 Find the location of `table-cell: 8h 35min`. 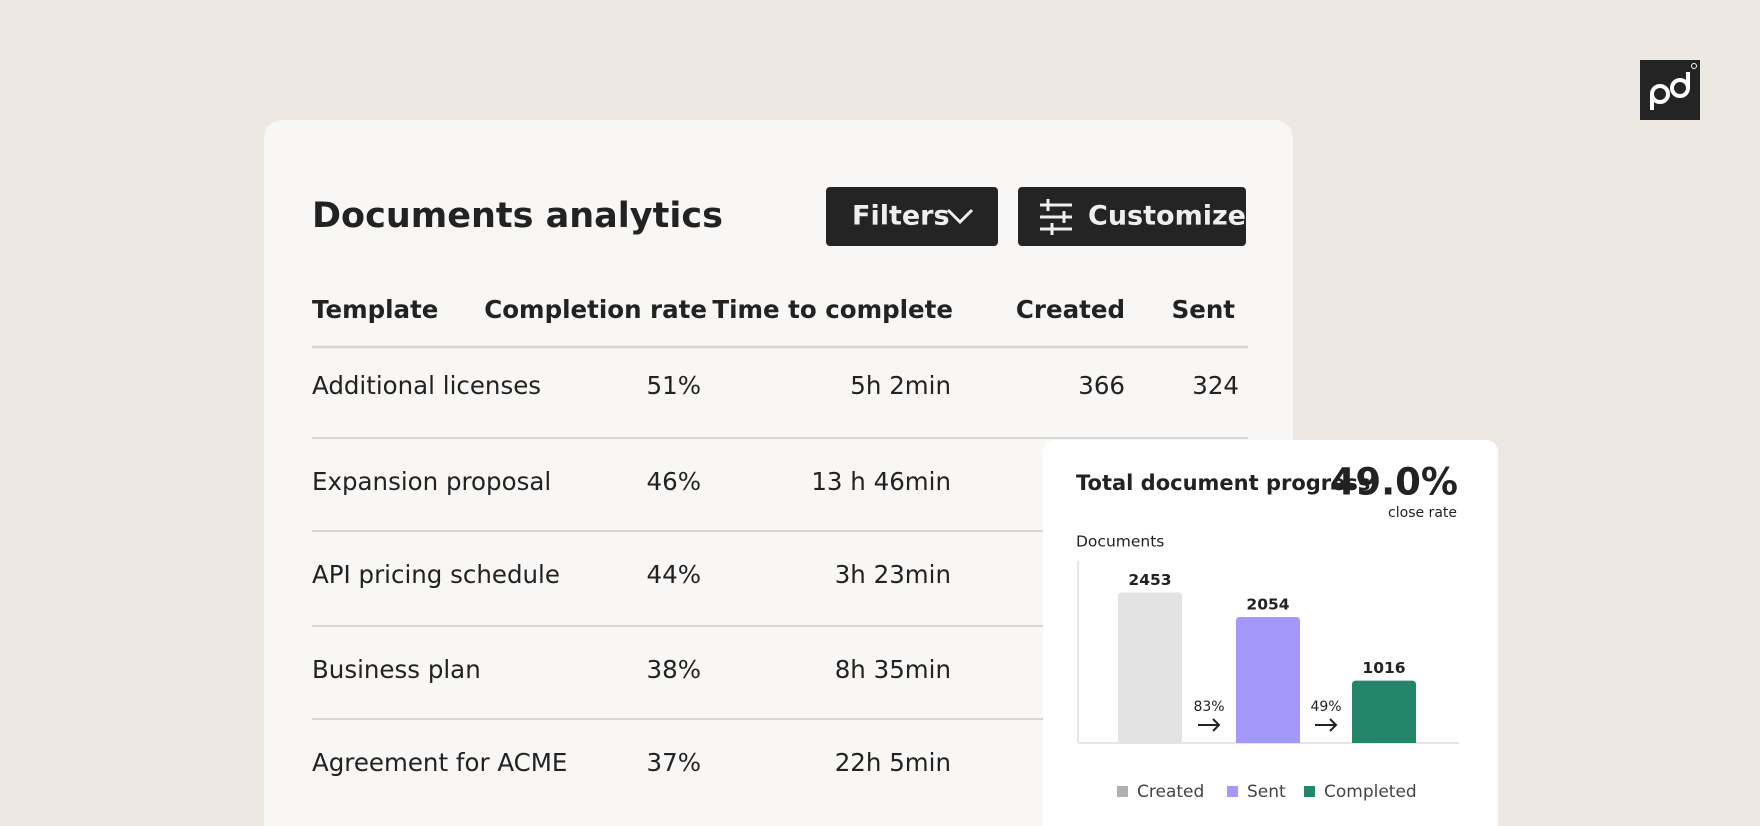

table-cell: 8h 35min is located at coordinates (893, 669).